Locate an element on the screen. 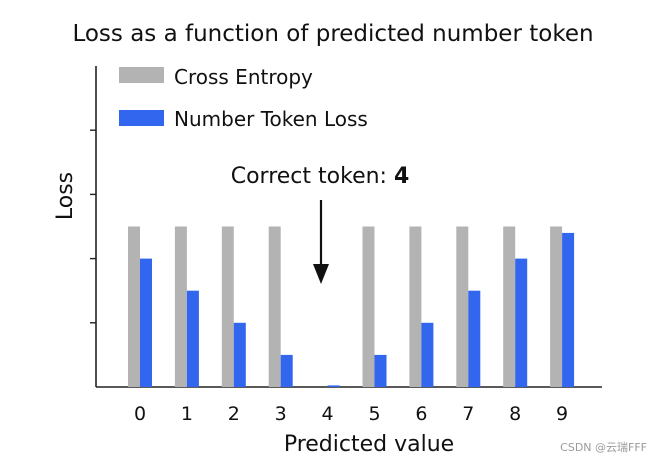 The image size is (653, 467). x-tick-label: 3 is located at coordinates (281, 414).